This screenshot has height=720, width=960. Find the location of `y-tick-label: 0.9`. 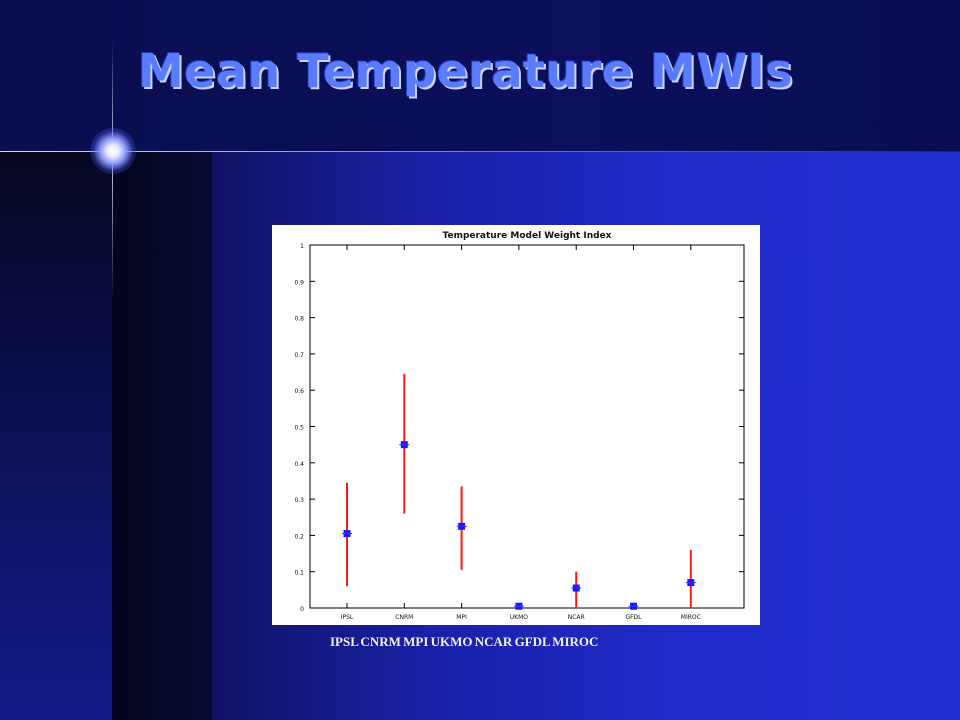

y-tick-label: 0.9 is located at coordinates (299, 282).